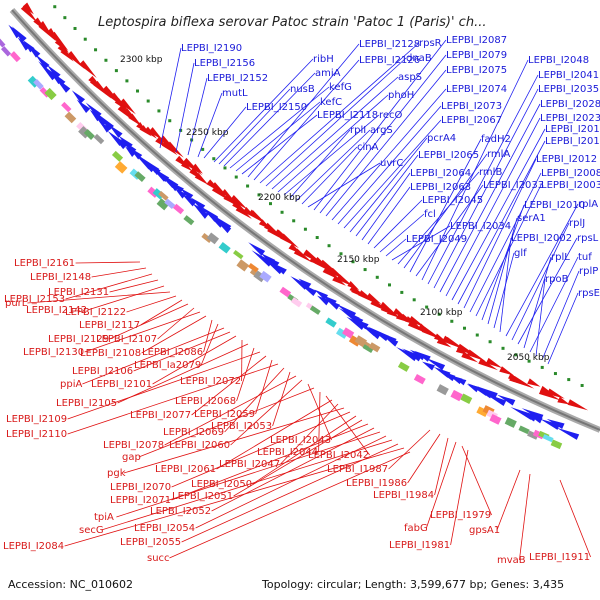  Describe the element at coordinates (180, 511) in the screenshot. I see `gene-label: LEPBI_I2052` at that location.